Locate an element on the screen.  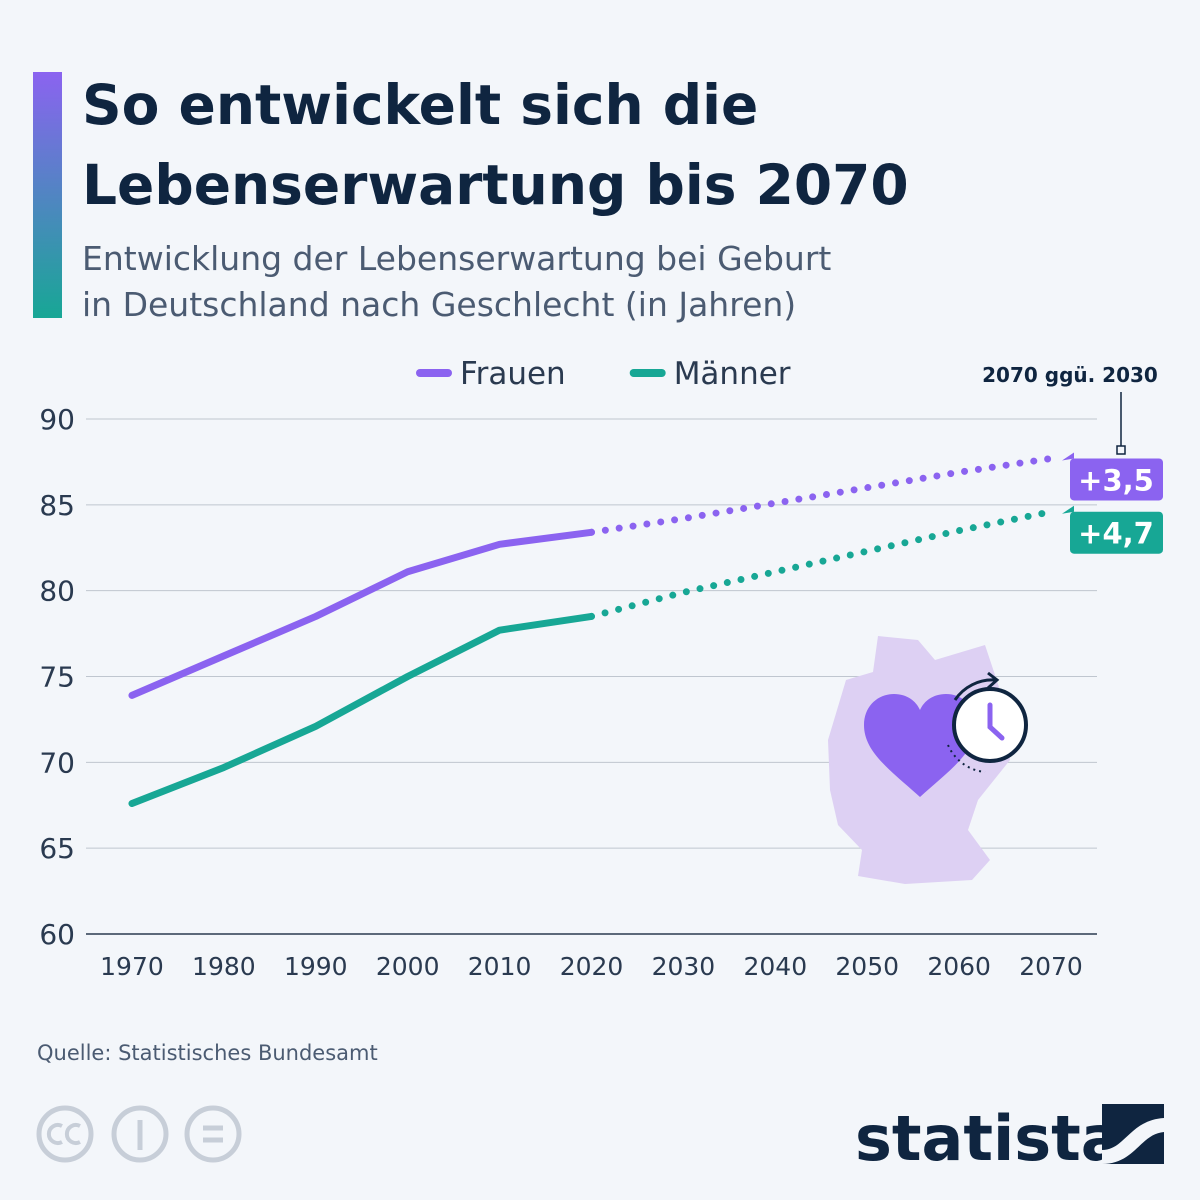
clock-arrow is located at coordinates (974, 689).